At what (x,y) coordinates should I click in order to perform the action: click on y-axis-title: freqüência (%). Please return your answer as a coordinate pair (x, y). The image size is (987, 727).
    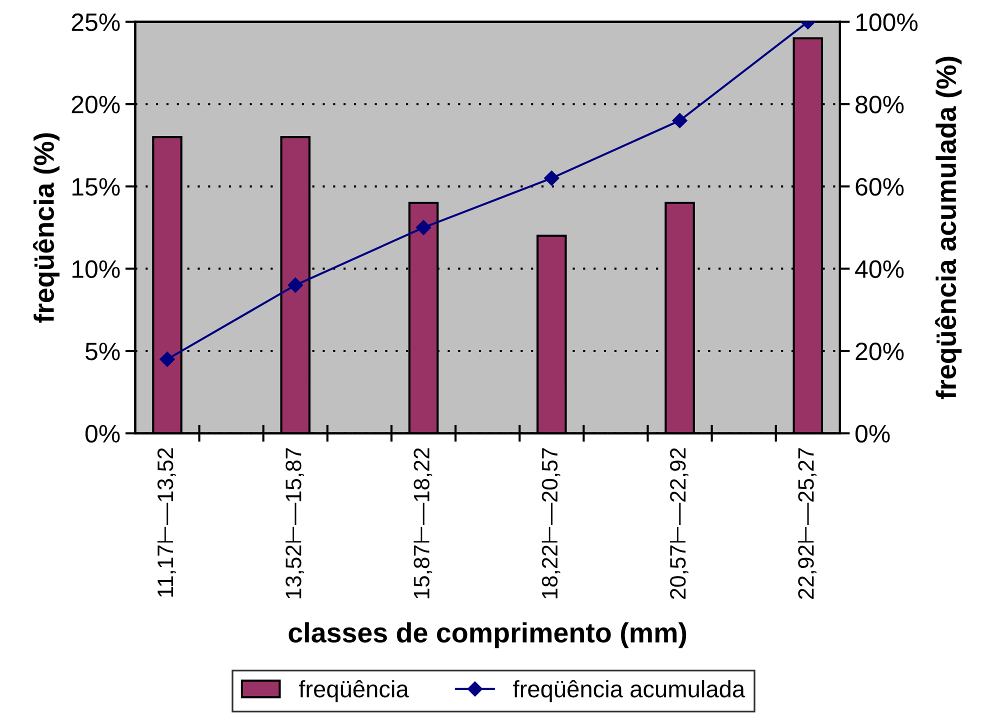
    Looking at the image, I should click on (46, 228).